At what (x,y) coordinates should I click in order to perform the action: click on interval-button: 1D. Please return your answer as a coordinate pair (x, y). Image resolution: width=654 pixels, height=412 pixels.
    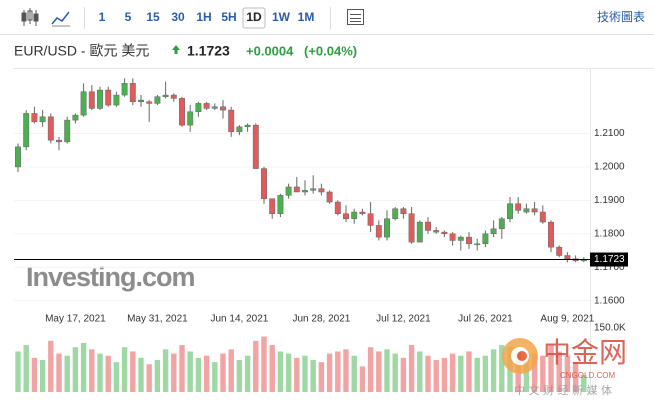
    Looking at the image, I should click on (254, 17).